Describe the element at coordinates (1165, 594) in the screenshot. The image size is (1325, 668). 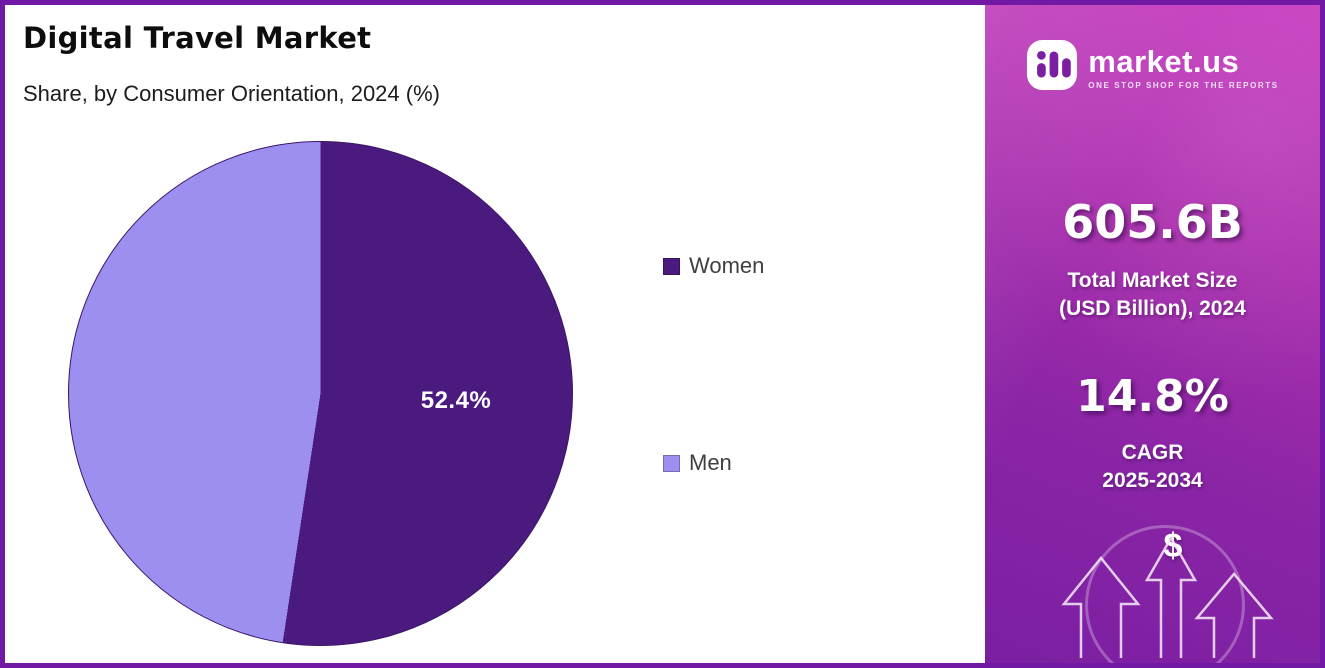
I see `decorative-cup-circle` at that location.